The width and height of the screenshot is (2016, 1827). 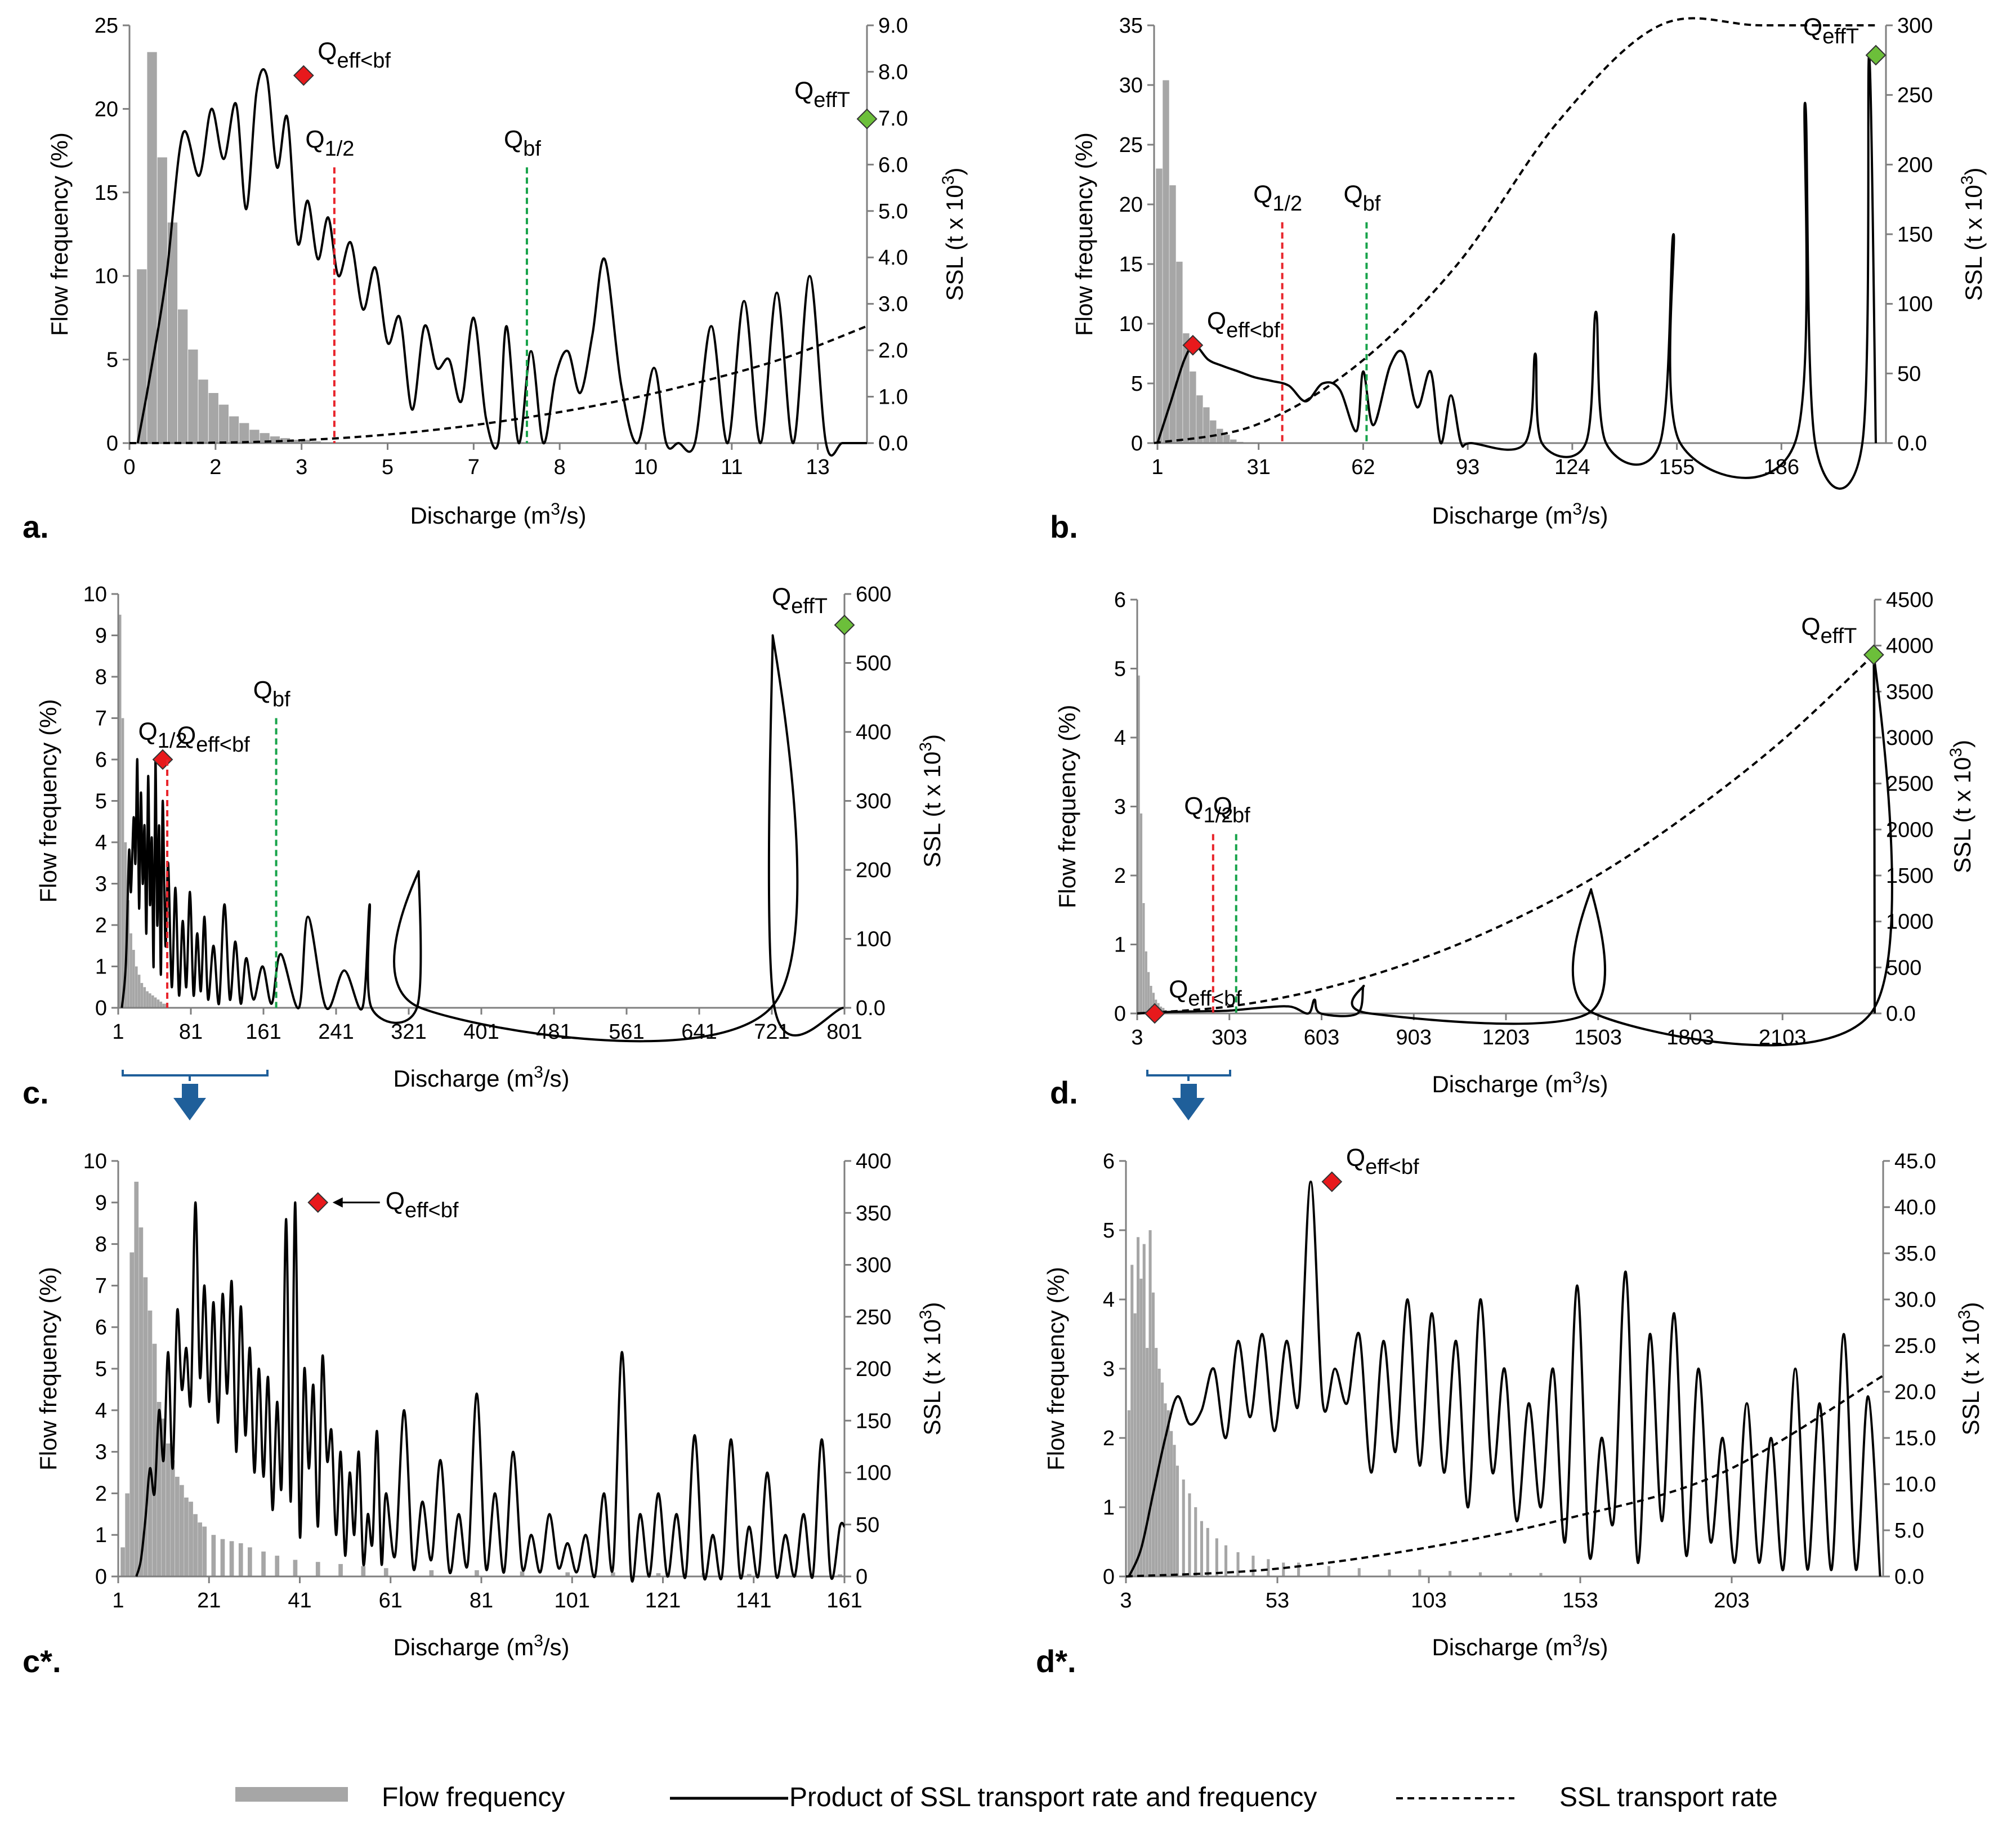 What do you see at coordinates (1515, 230) in the screenshot?
I see `rate-curve` at bounding box center [1515, 230].